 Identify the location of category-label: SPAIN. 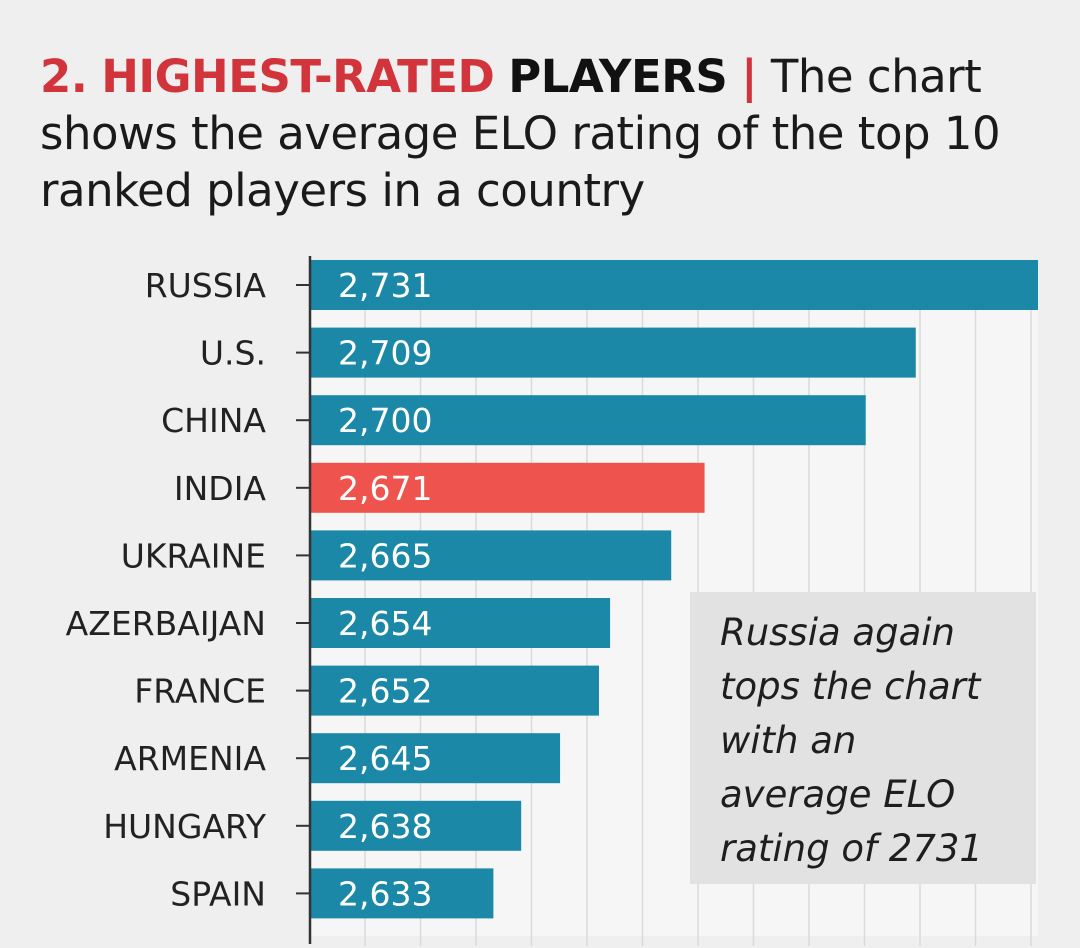
(218, 893).